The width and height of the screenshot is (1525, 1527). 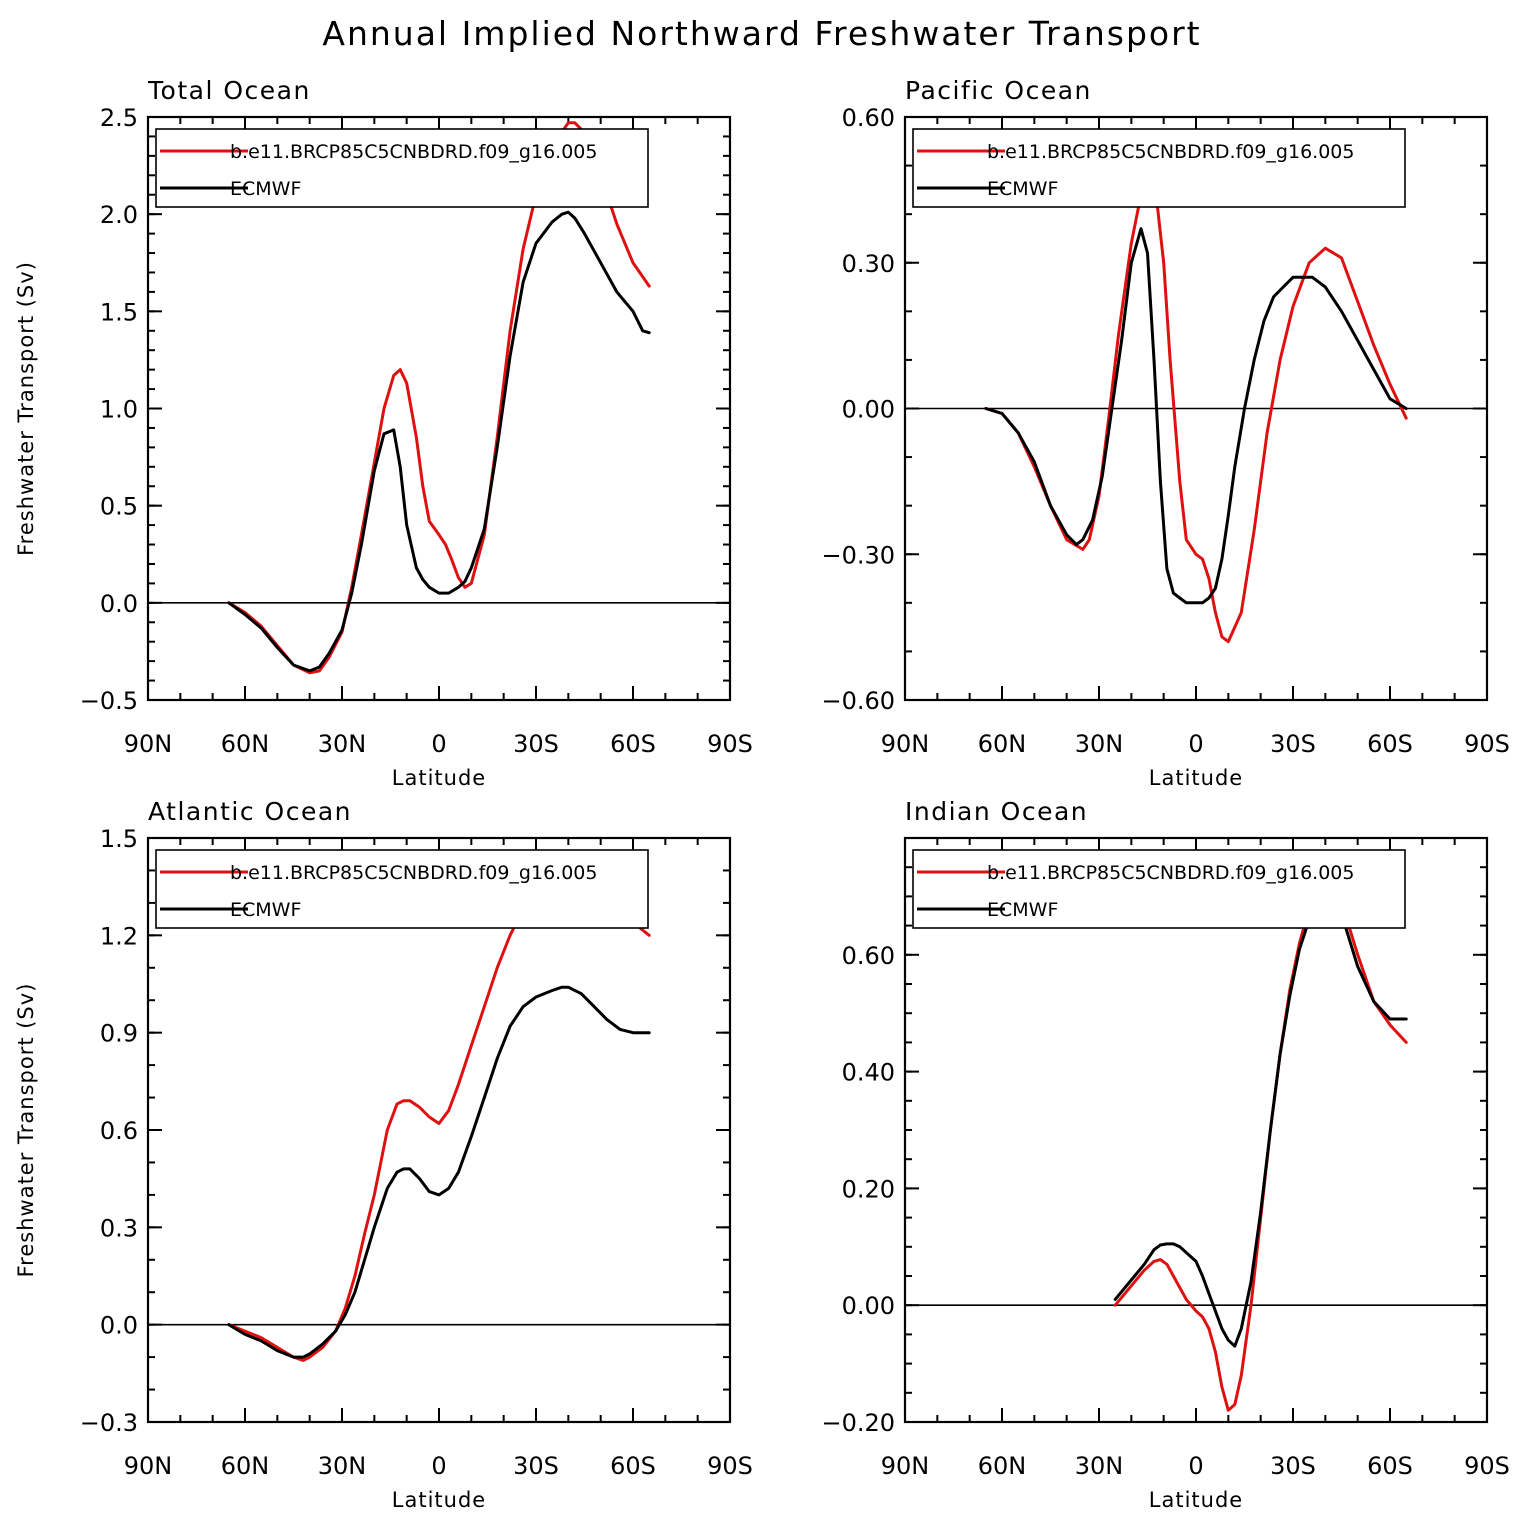 I want to click on y-tick-label: 0.5, so click(x=119, y=507).